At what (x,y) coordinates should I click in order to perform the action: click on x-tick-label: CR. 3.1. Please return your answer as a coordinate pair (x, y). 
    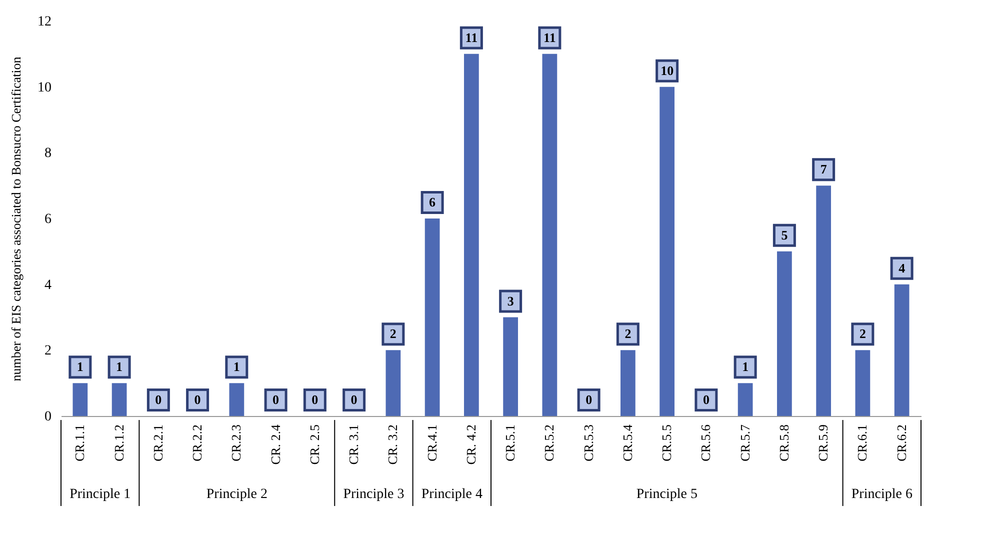
    Looking at the image, I should click on (354, 444).